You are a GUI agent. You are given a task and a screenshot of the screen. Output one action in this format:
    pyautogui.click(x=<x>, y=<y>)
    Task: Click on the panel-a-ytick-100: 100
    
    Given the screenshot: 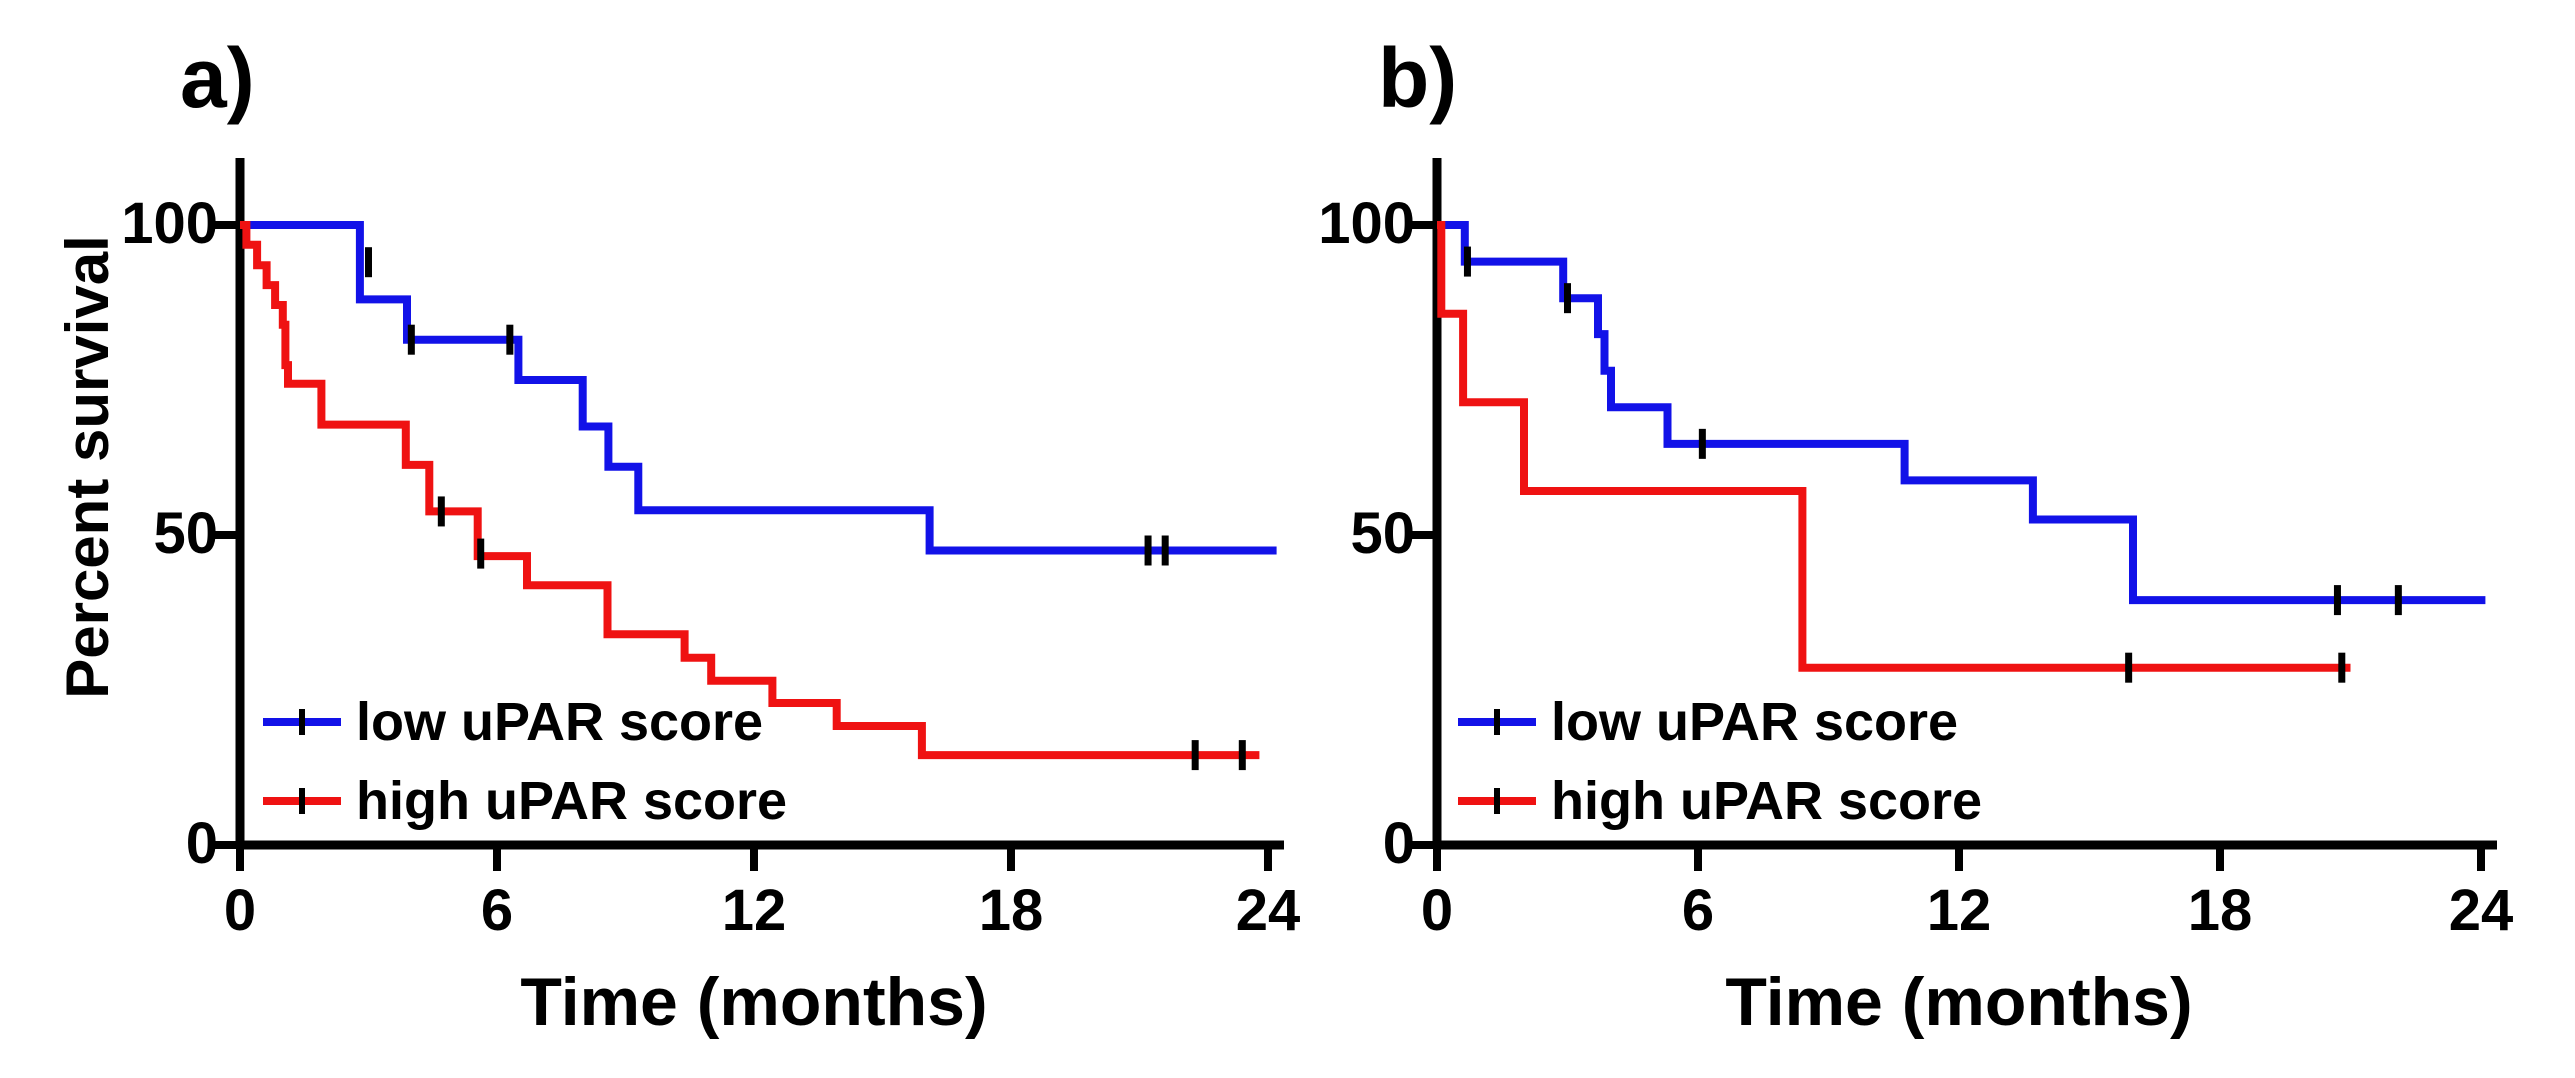 What is the action you would take?
    pyautogui.click(x=169, y=223)
    